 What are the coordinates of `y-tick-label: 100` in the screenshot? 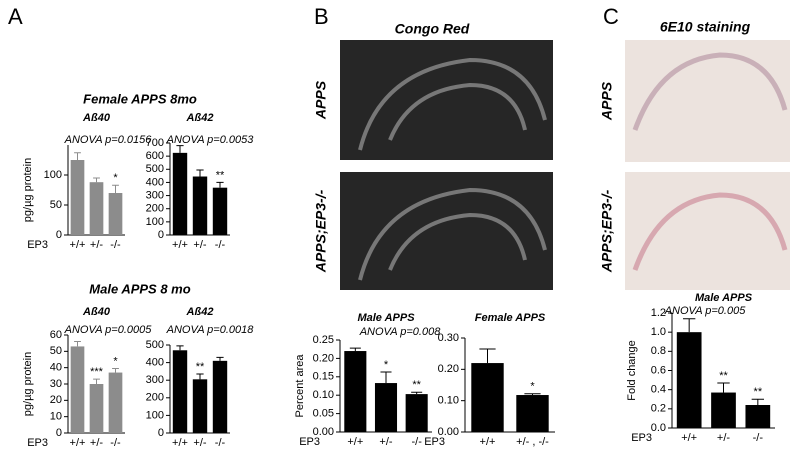 It's located at (155, 222).